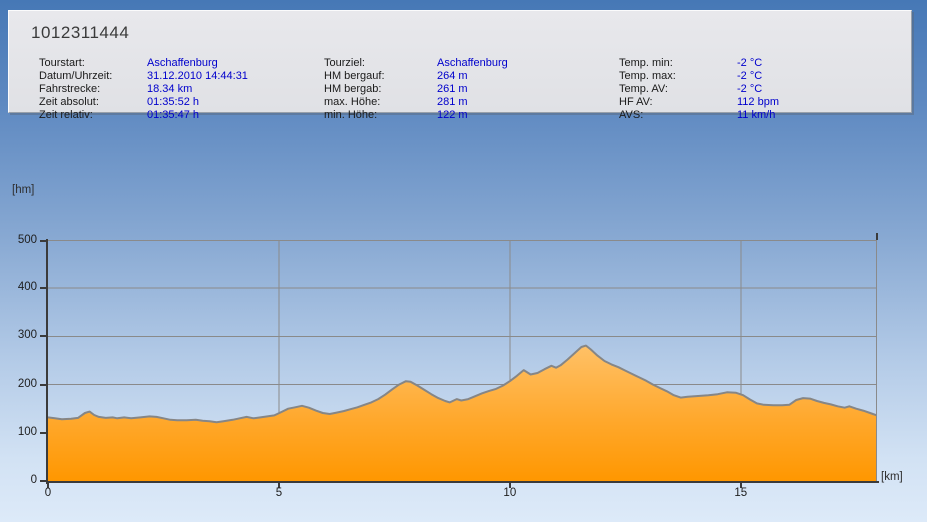 The width and height of the screenshot is (927, 522). What do you see at coordinates (646, 63) in the screenshot?
I see `stat-label: Temp. min:` at bounding box center [646, 63].